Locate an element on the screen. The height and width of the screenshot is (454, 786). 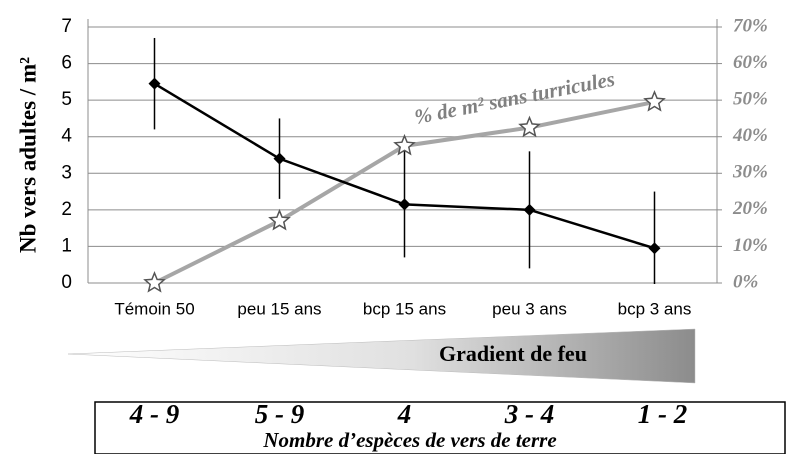
species-label: Nombre d’espèces de vers de terre is located at coordinates (409, 440).